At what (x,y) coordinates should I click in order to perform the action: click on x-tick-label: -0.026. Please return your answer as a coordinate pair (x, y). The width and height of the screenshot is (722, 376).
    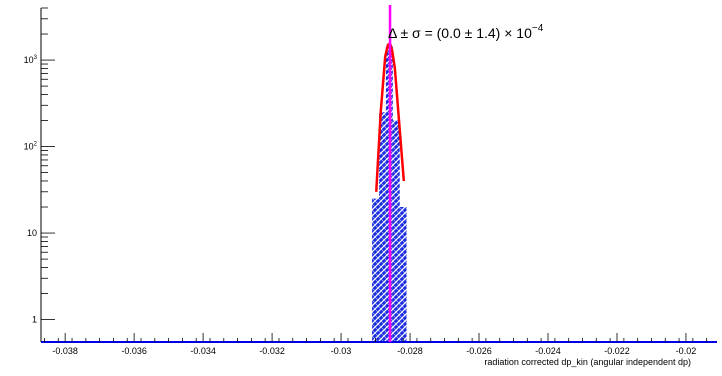
    Looking at the image, I should click on (479, 351).